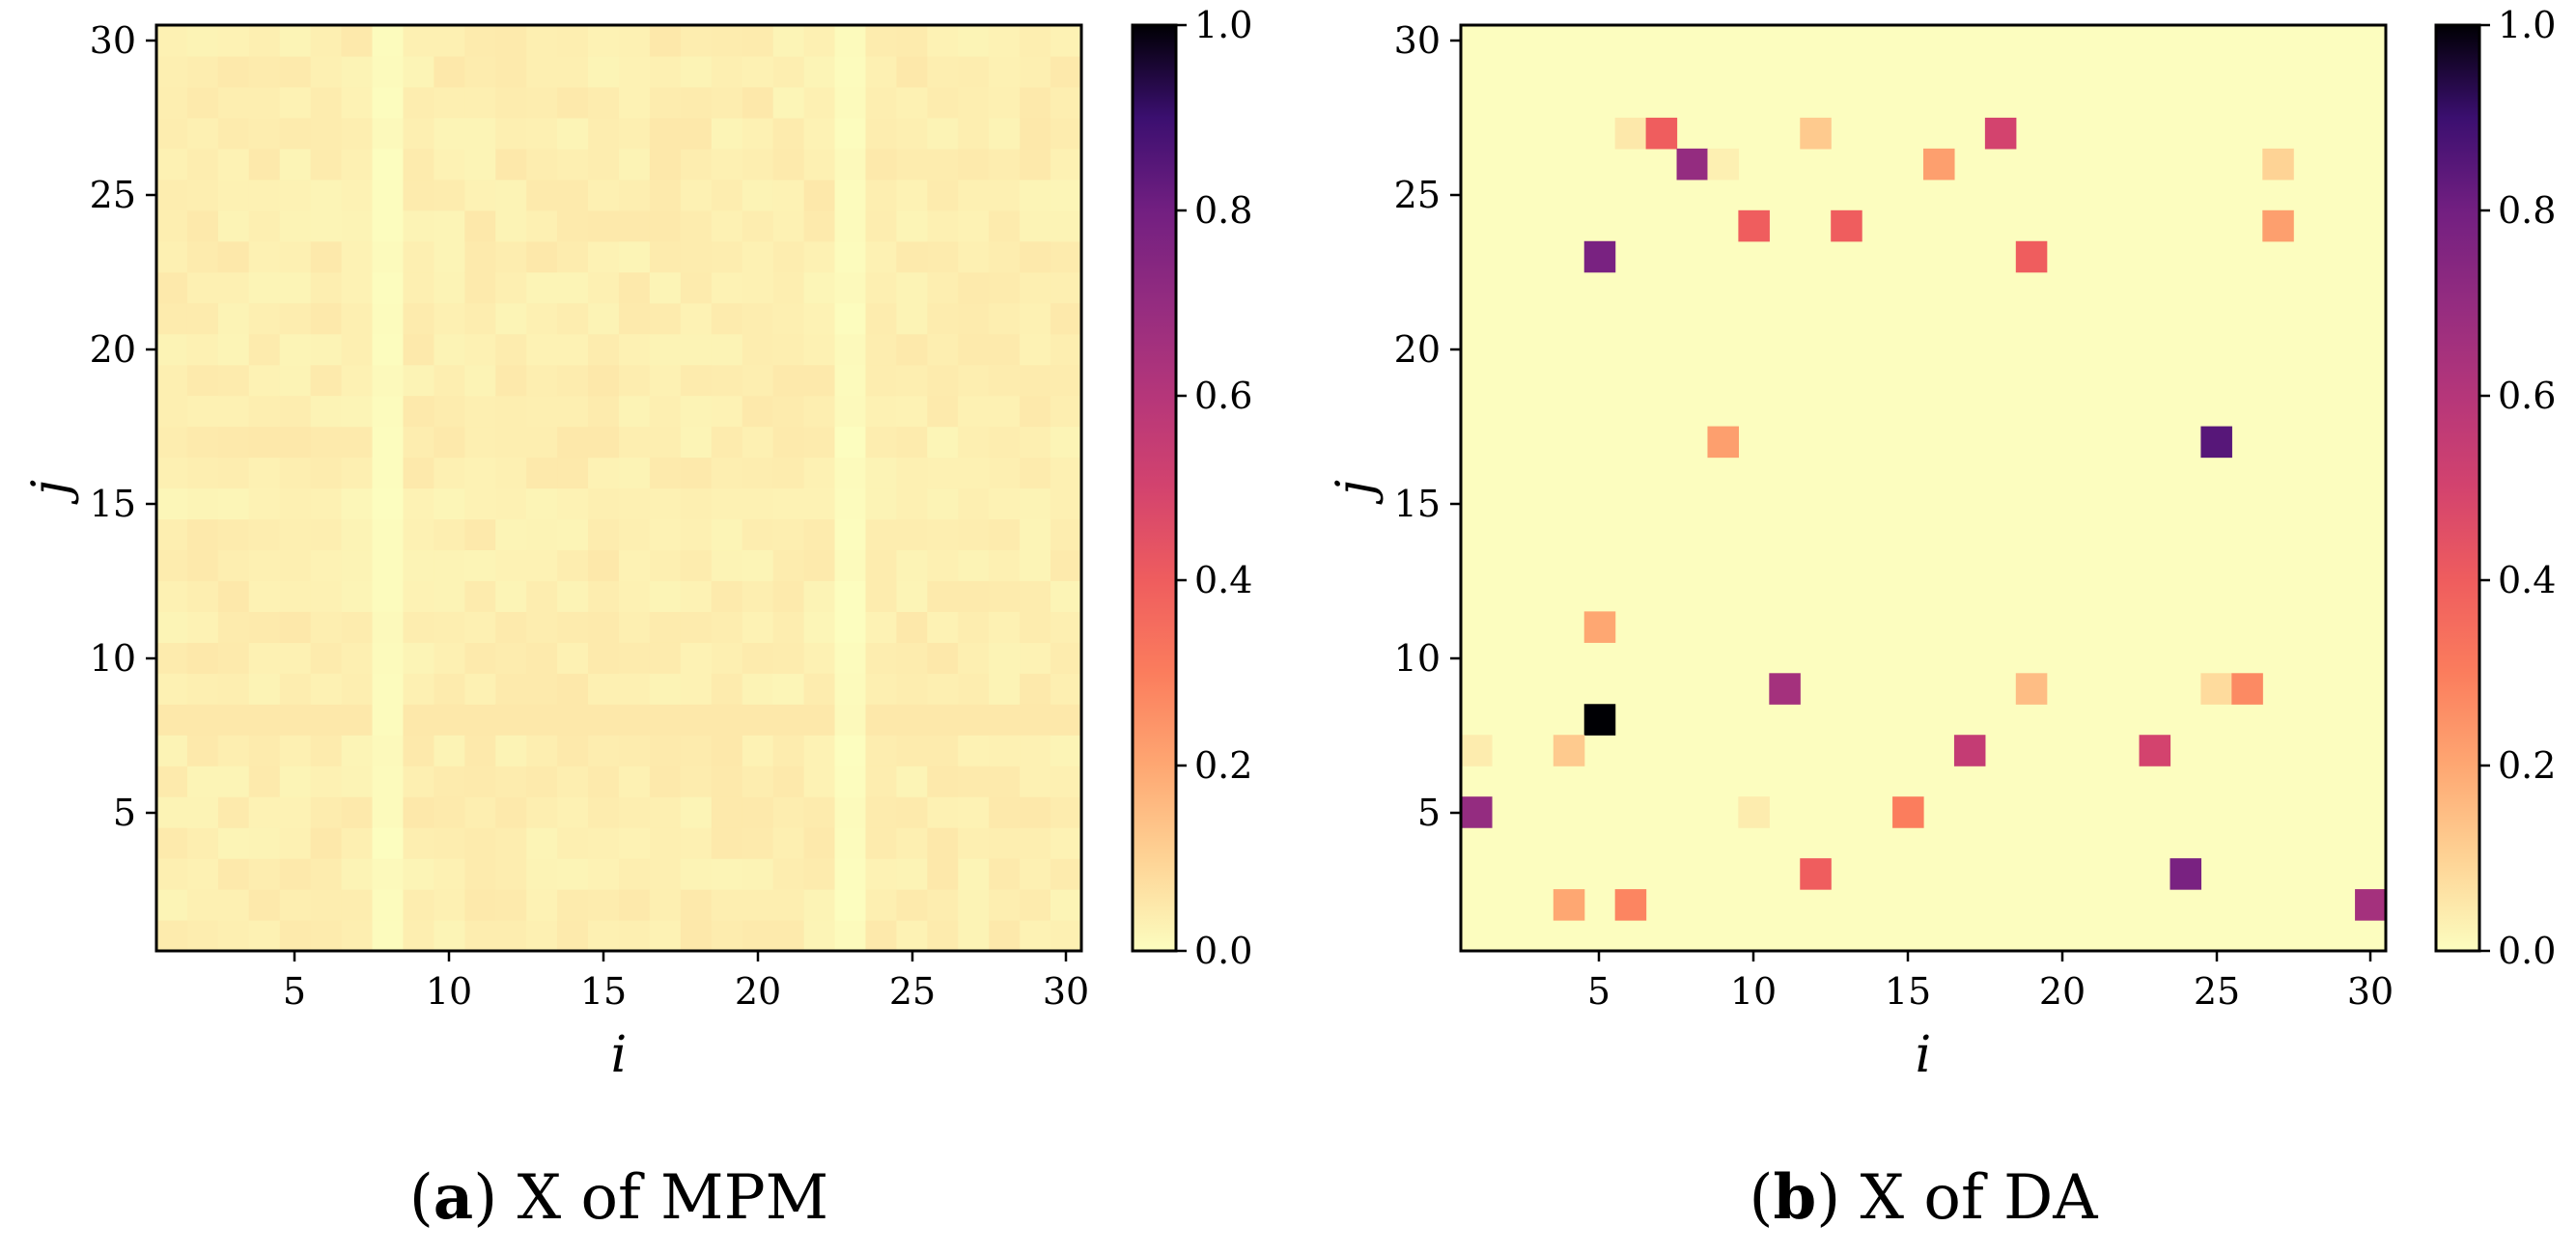 Image resolution: width=2576 pixels, height=1254 pixels. Describe the element at coordinates (113, 195) in the screenshot. I see `y-tick-label: 25` at that location.